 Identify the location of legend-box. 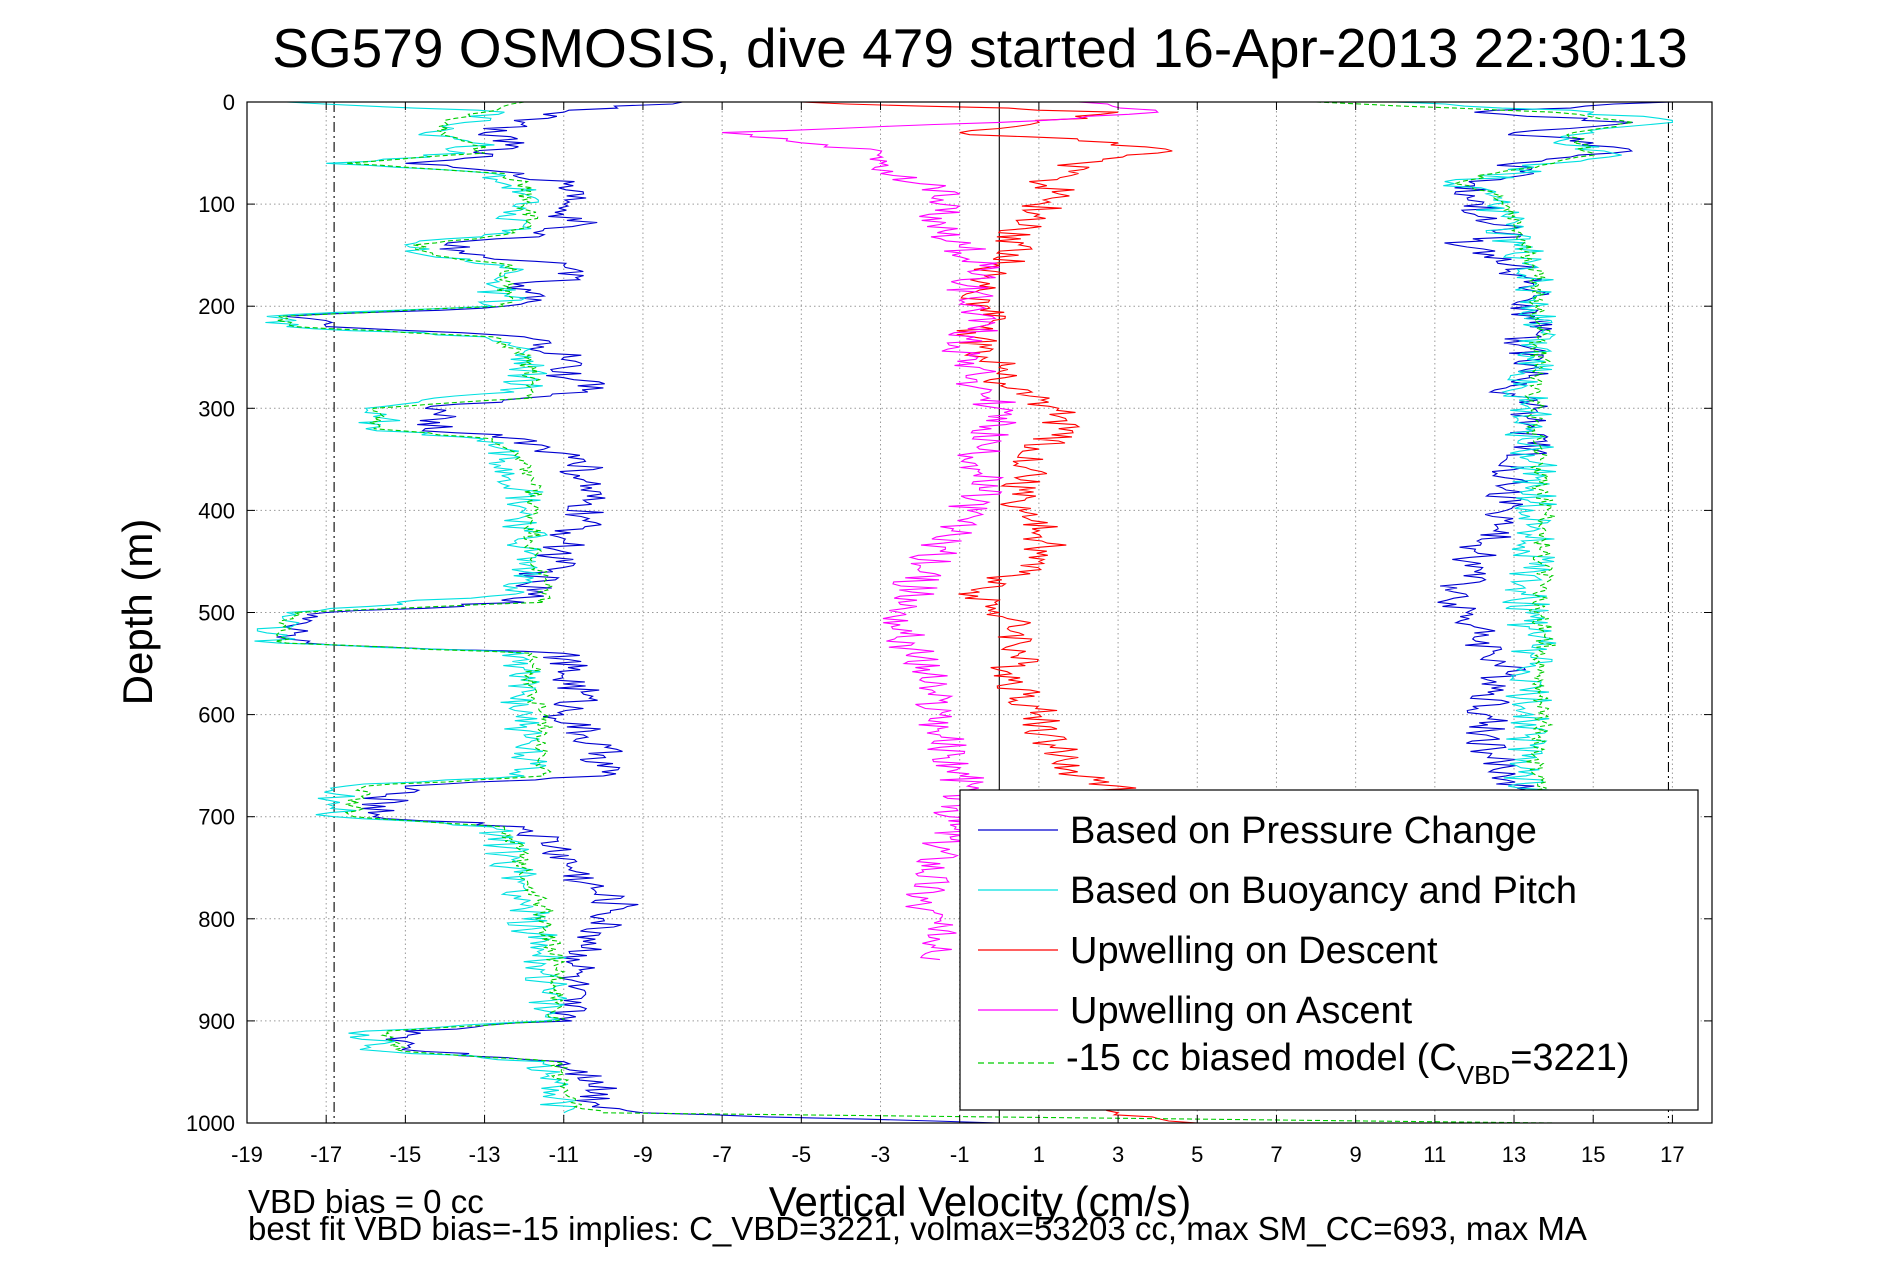
(1329, 950).